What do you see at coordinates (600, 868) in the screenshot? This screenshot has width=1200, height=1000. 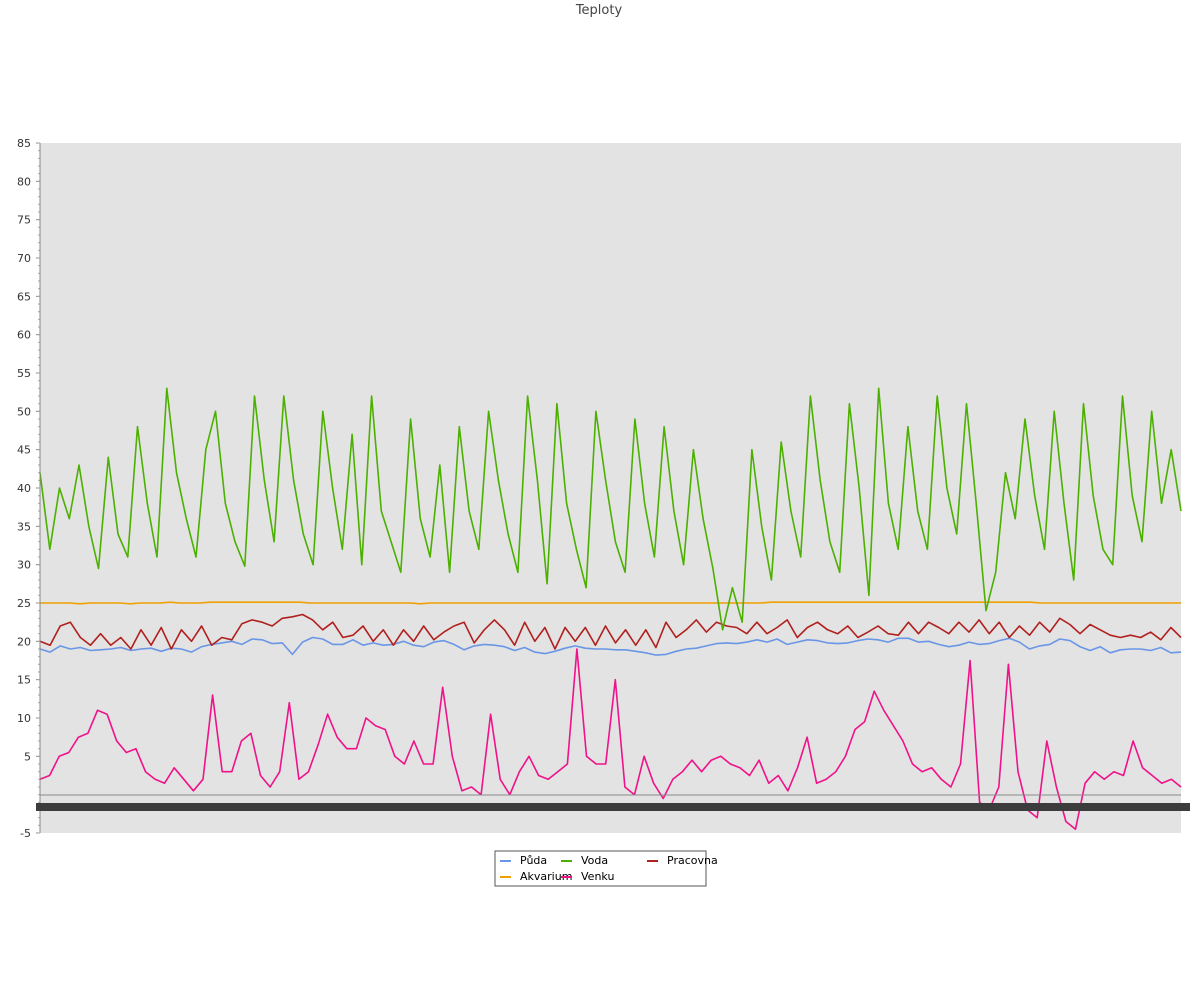 I see `legend-box` at bounding box center [600, 868].